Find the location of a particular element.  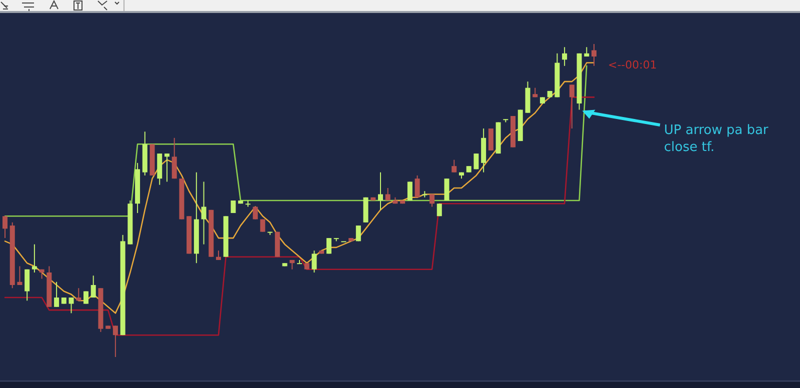

text: UP arrow pa bar close tf. is located at coordinates (717, 139).